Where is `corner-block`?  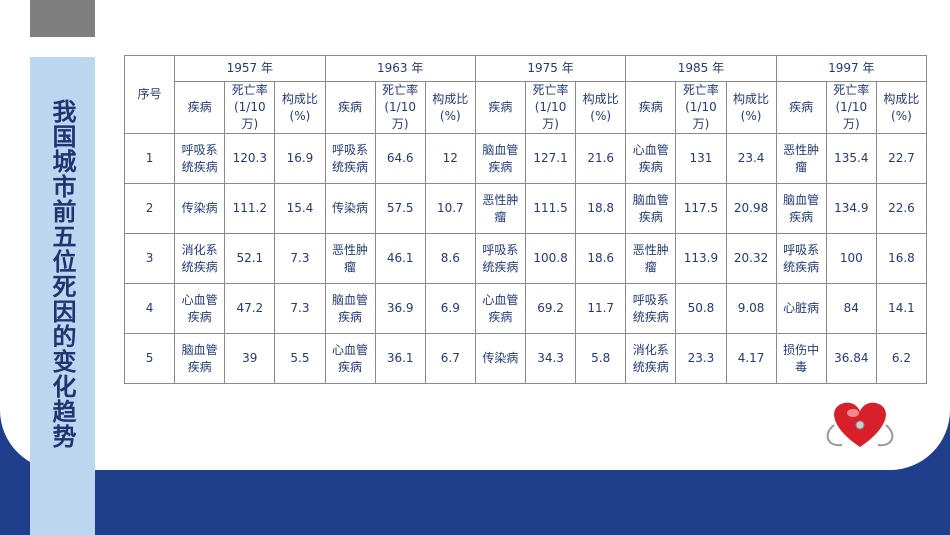 corner-block is located at coordinates (62, 18).